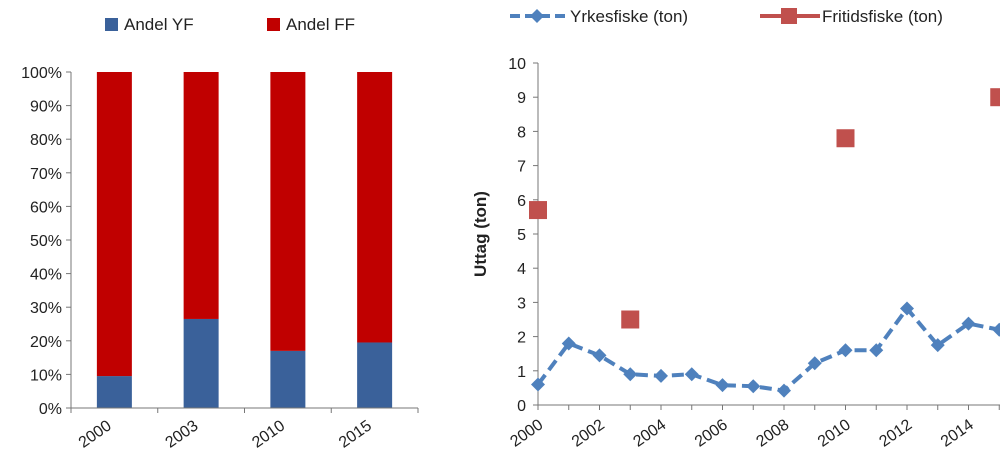 This screenshot has height=464, width=1000. What do you see at coordinates (355, 434) in the screenshot?
I see `x-tick-label: 2015` at bounding box center [355, 434].